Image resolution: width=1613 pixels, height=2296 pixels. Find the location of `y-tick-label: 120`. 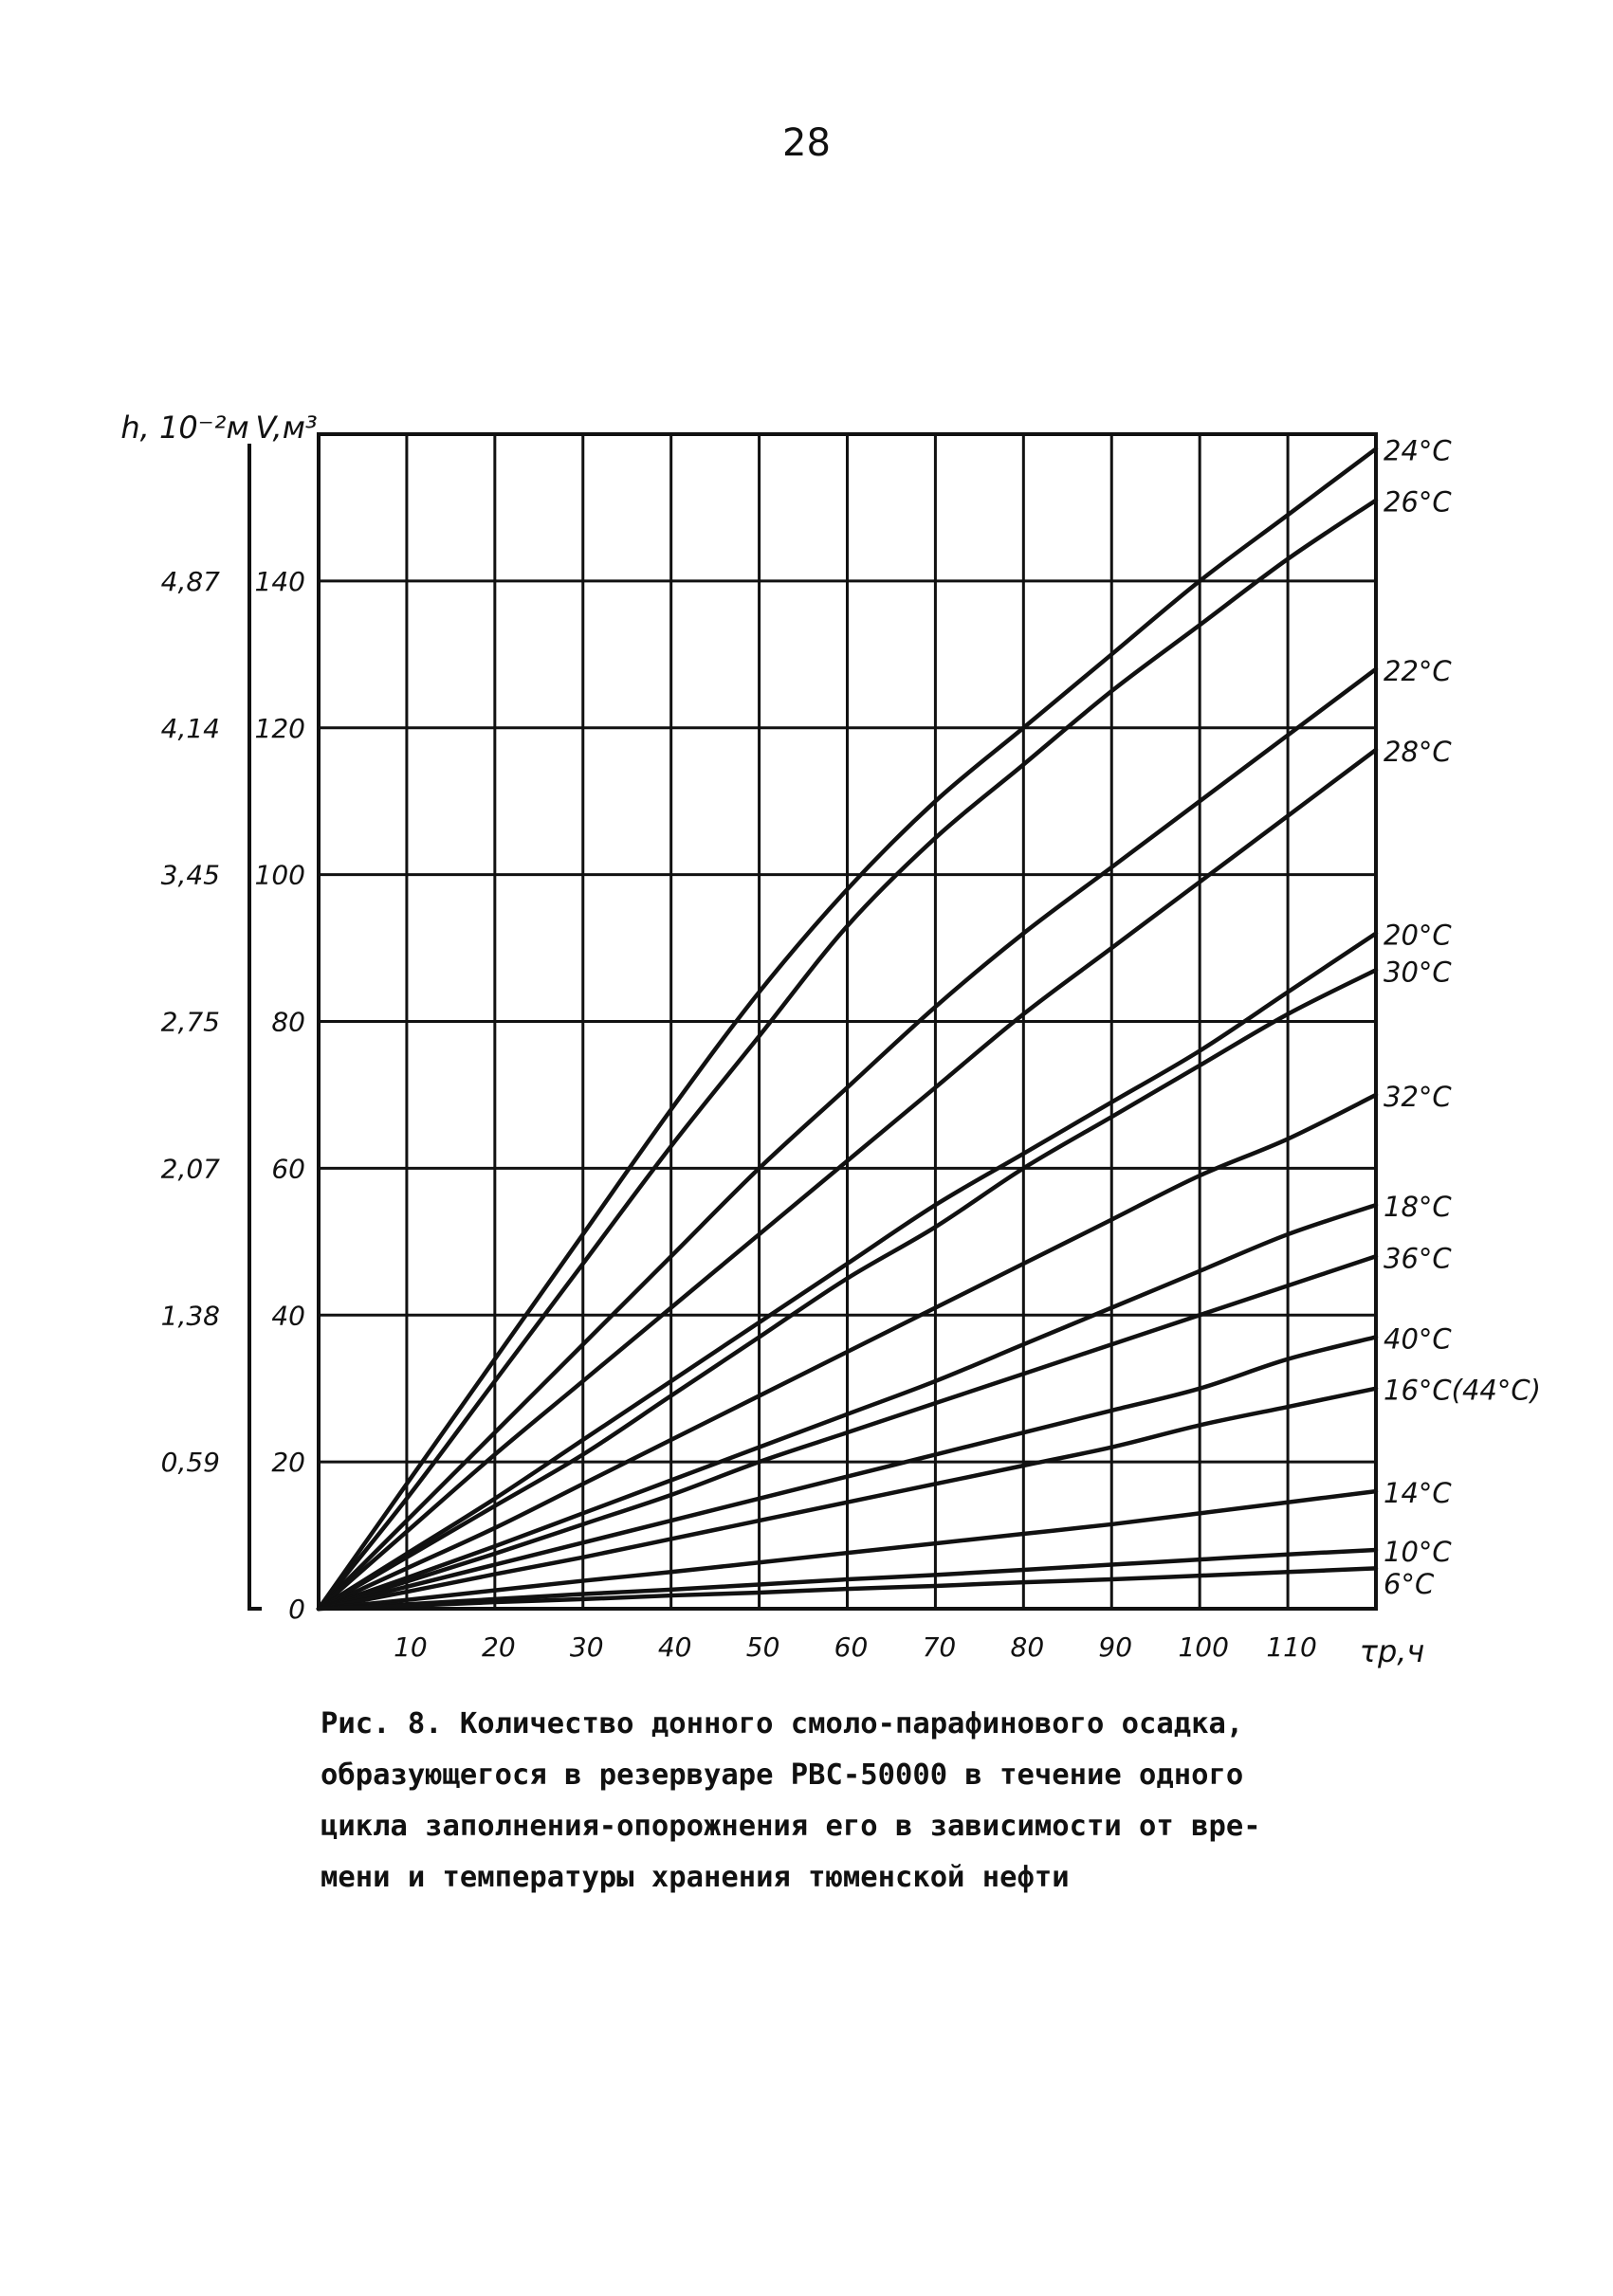

y-tick-label: 120 is located at coordinates (280, 728).